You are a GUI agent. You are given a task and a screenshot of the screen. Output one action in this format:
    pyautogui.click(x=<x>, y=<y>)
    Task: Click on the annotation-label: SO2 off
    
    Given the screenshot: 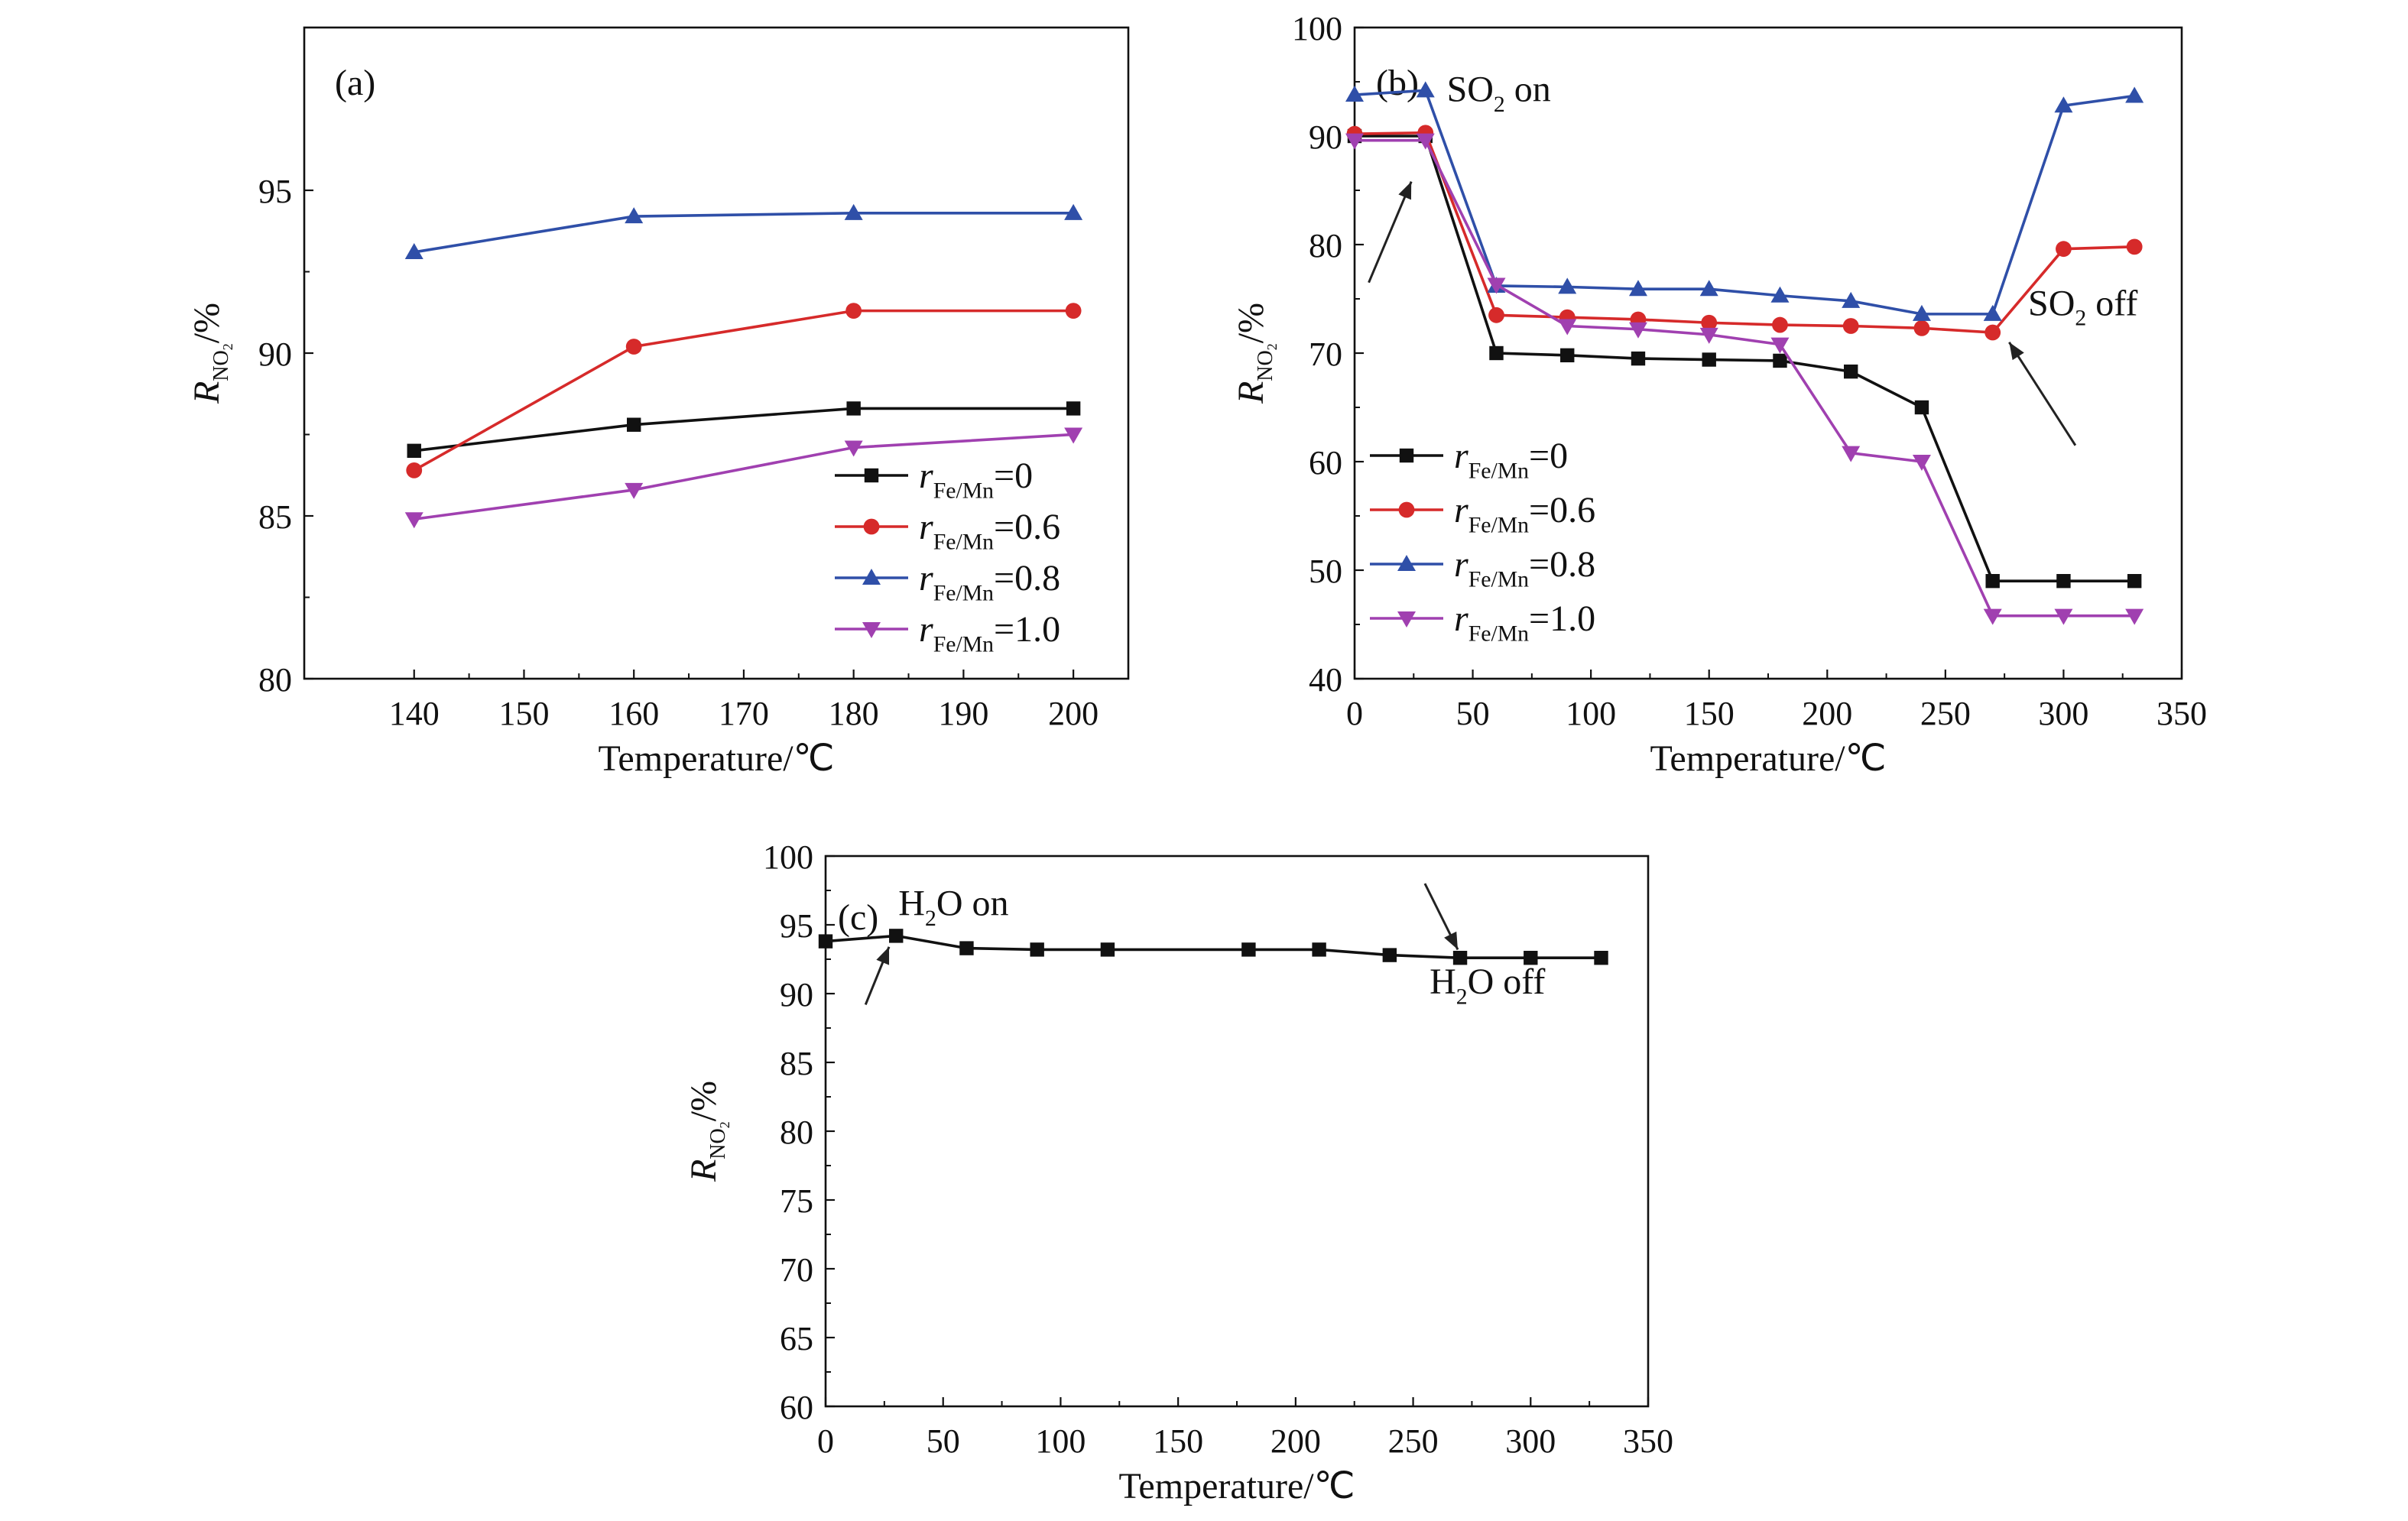 What is the action you would take?
    pyautogui.click(x=2083, y=306)
    